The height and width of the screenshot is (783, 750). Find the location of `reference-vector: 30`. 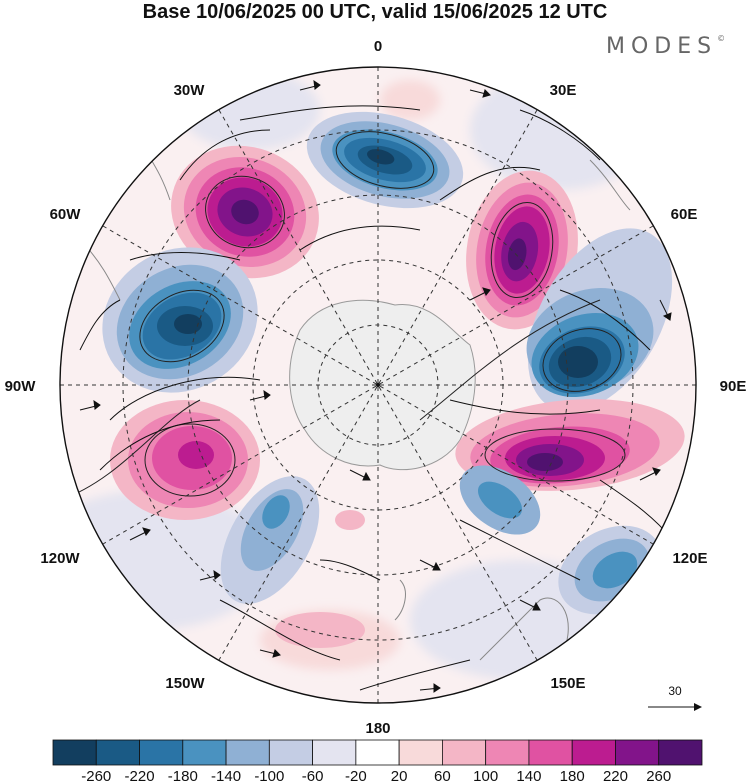

reference-vector: 30 is located at coordinates (675, 697).